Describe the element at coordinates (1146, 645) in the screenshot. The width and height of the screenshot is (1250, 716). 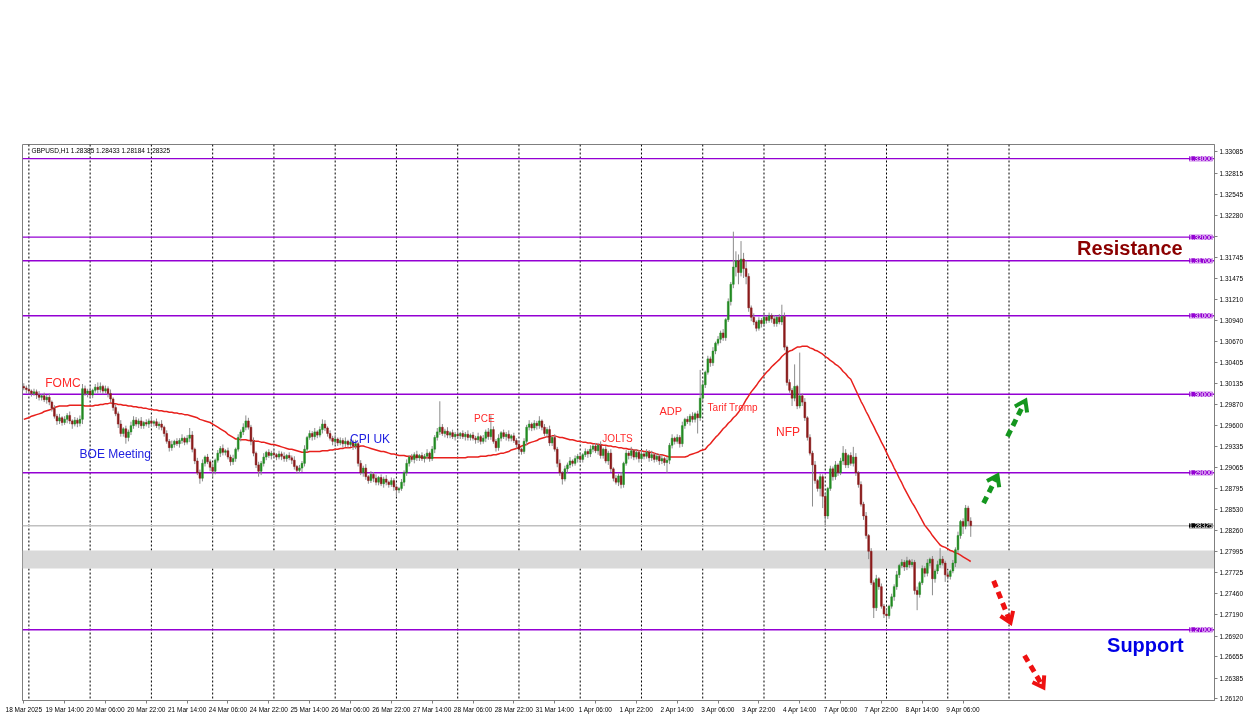
I see `annotation: Support` at that location.